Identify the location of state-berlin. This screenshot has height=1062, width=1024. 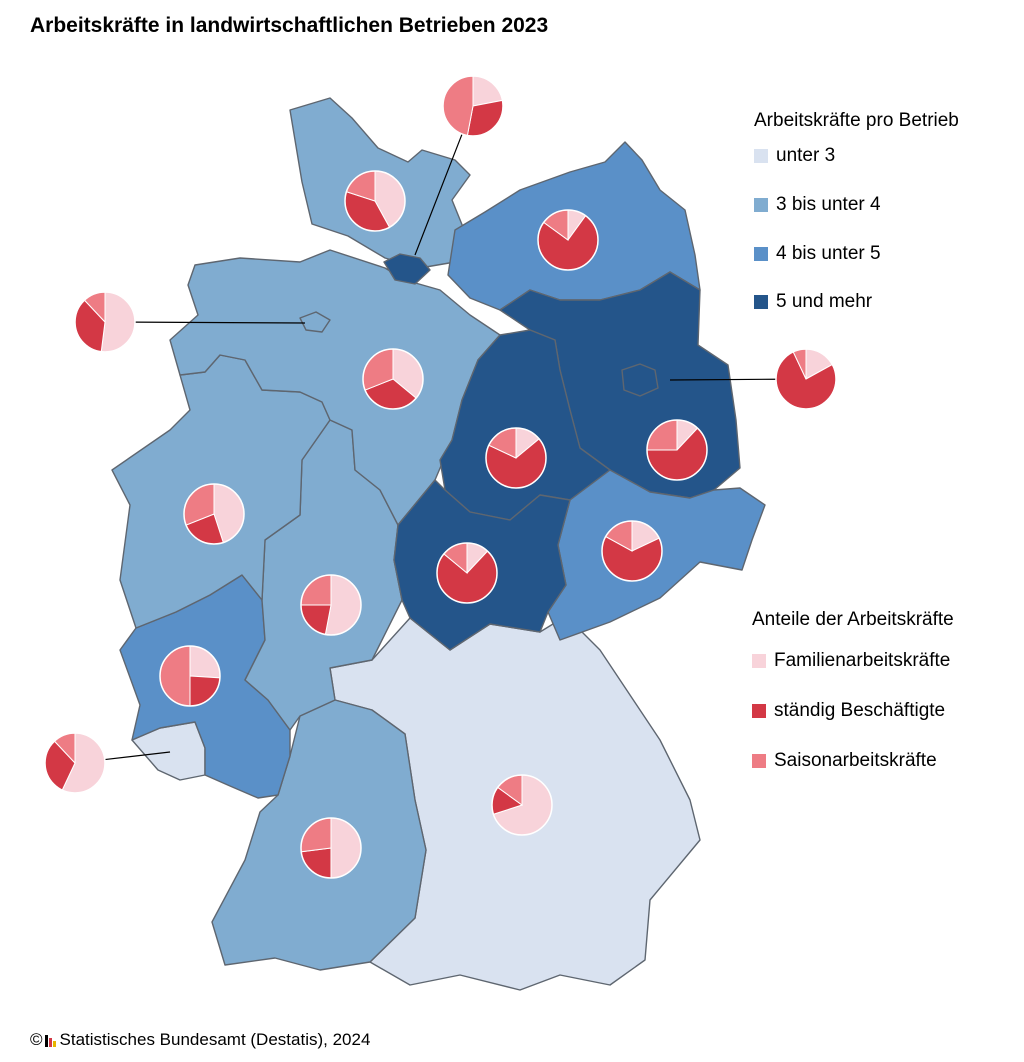
(640, 380).